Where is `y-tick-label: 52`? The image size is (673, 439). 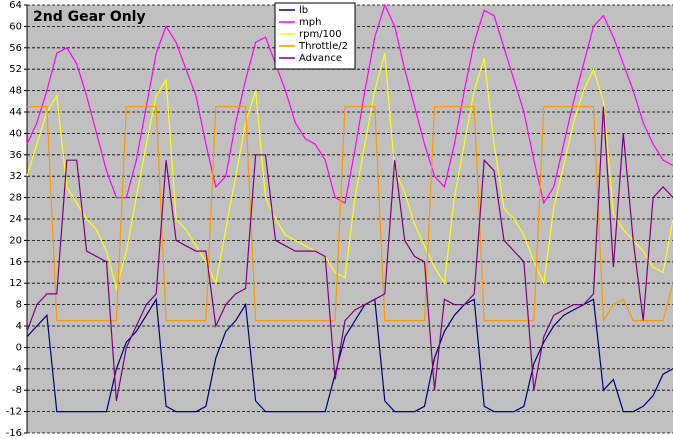
y-tick-label: 52 is located at coordinates (15, 69).